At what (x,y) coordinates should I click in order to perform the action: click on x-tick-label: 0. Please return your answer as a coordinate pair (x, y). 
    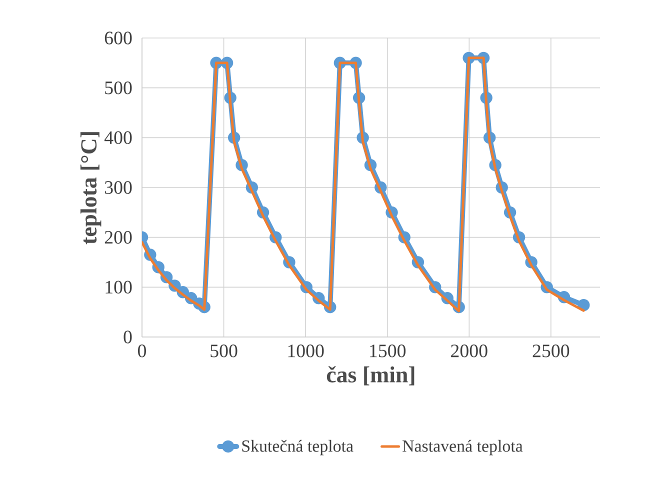
    Looking at the image, I should click on (142, 351).